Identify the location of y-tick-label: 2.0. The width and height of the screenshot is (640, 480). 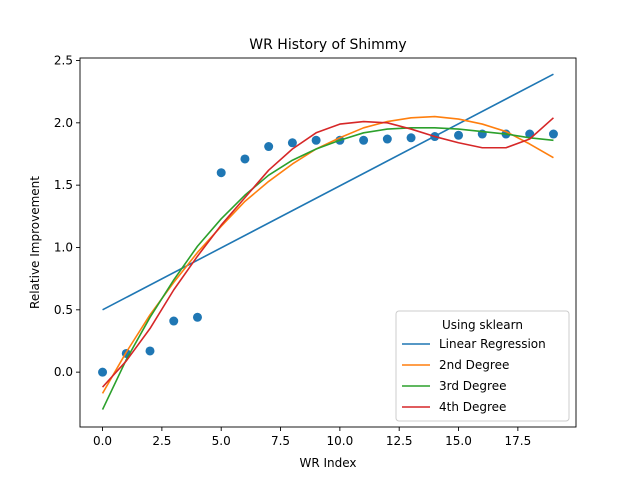
(63, 123).